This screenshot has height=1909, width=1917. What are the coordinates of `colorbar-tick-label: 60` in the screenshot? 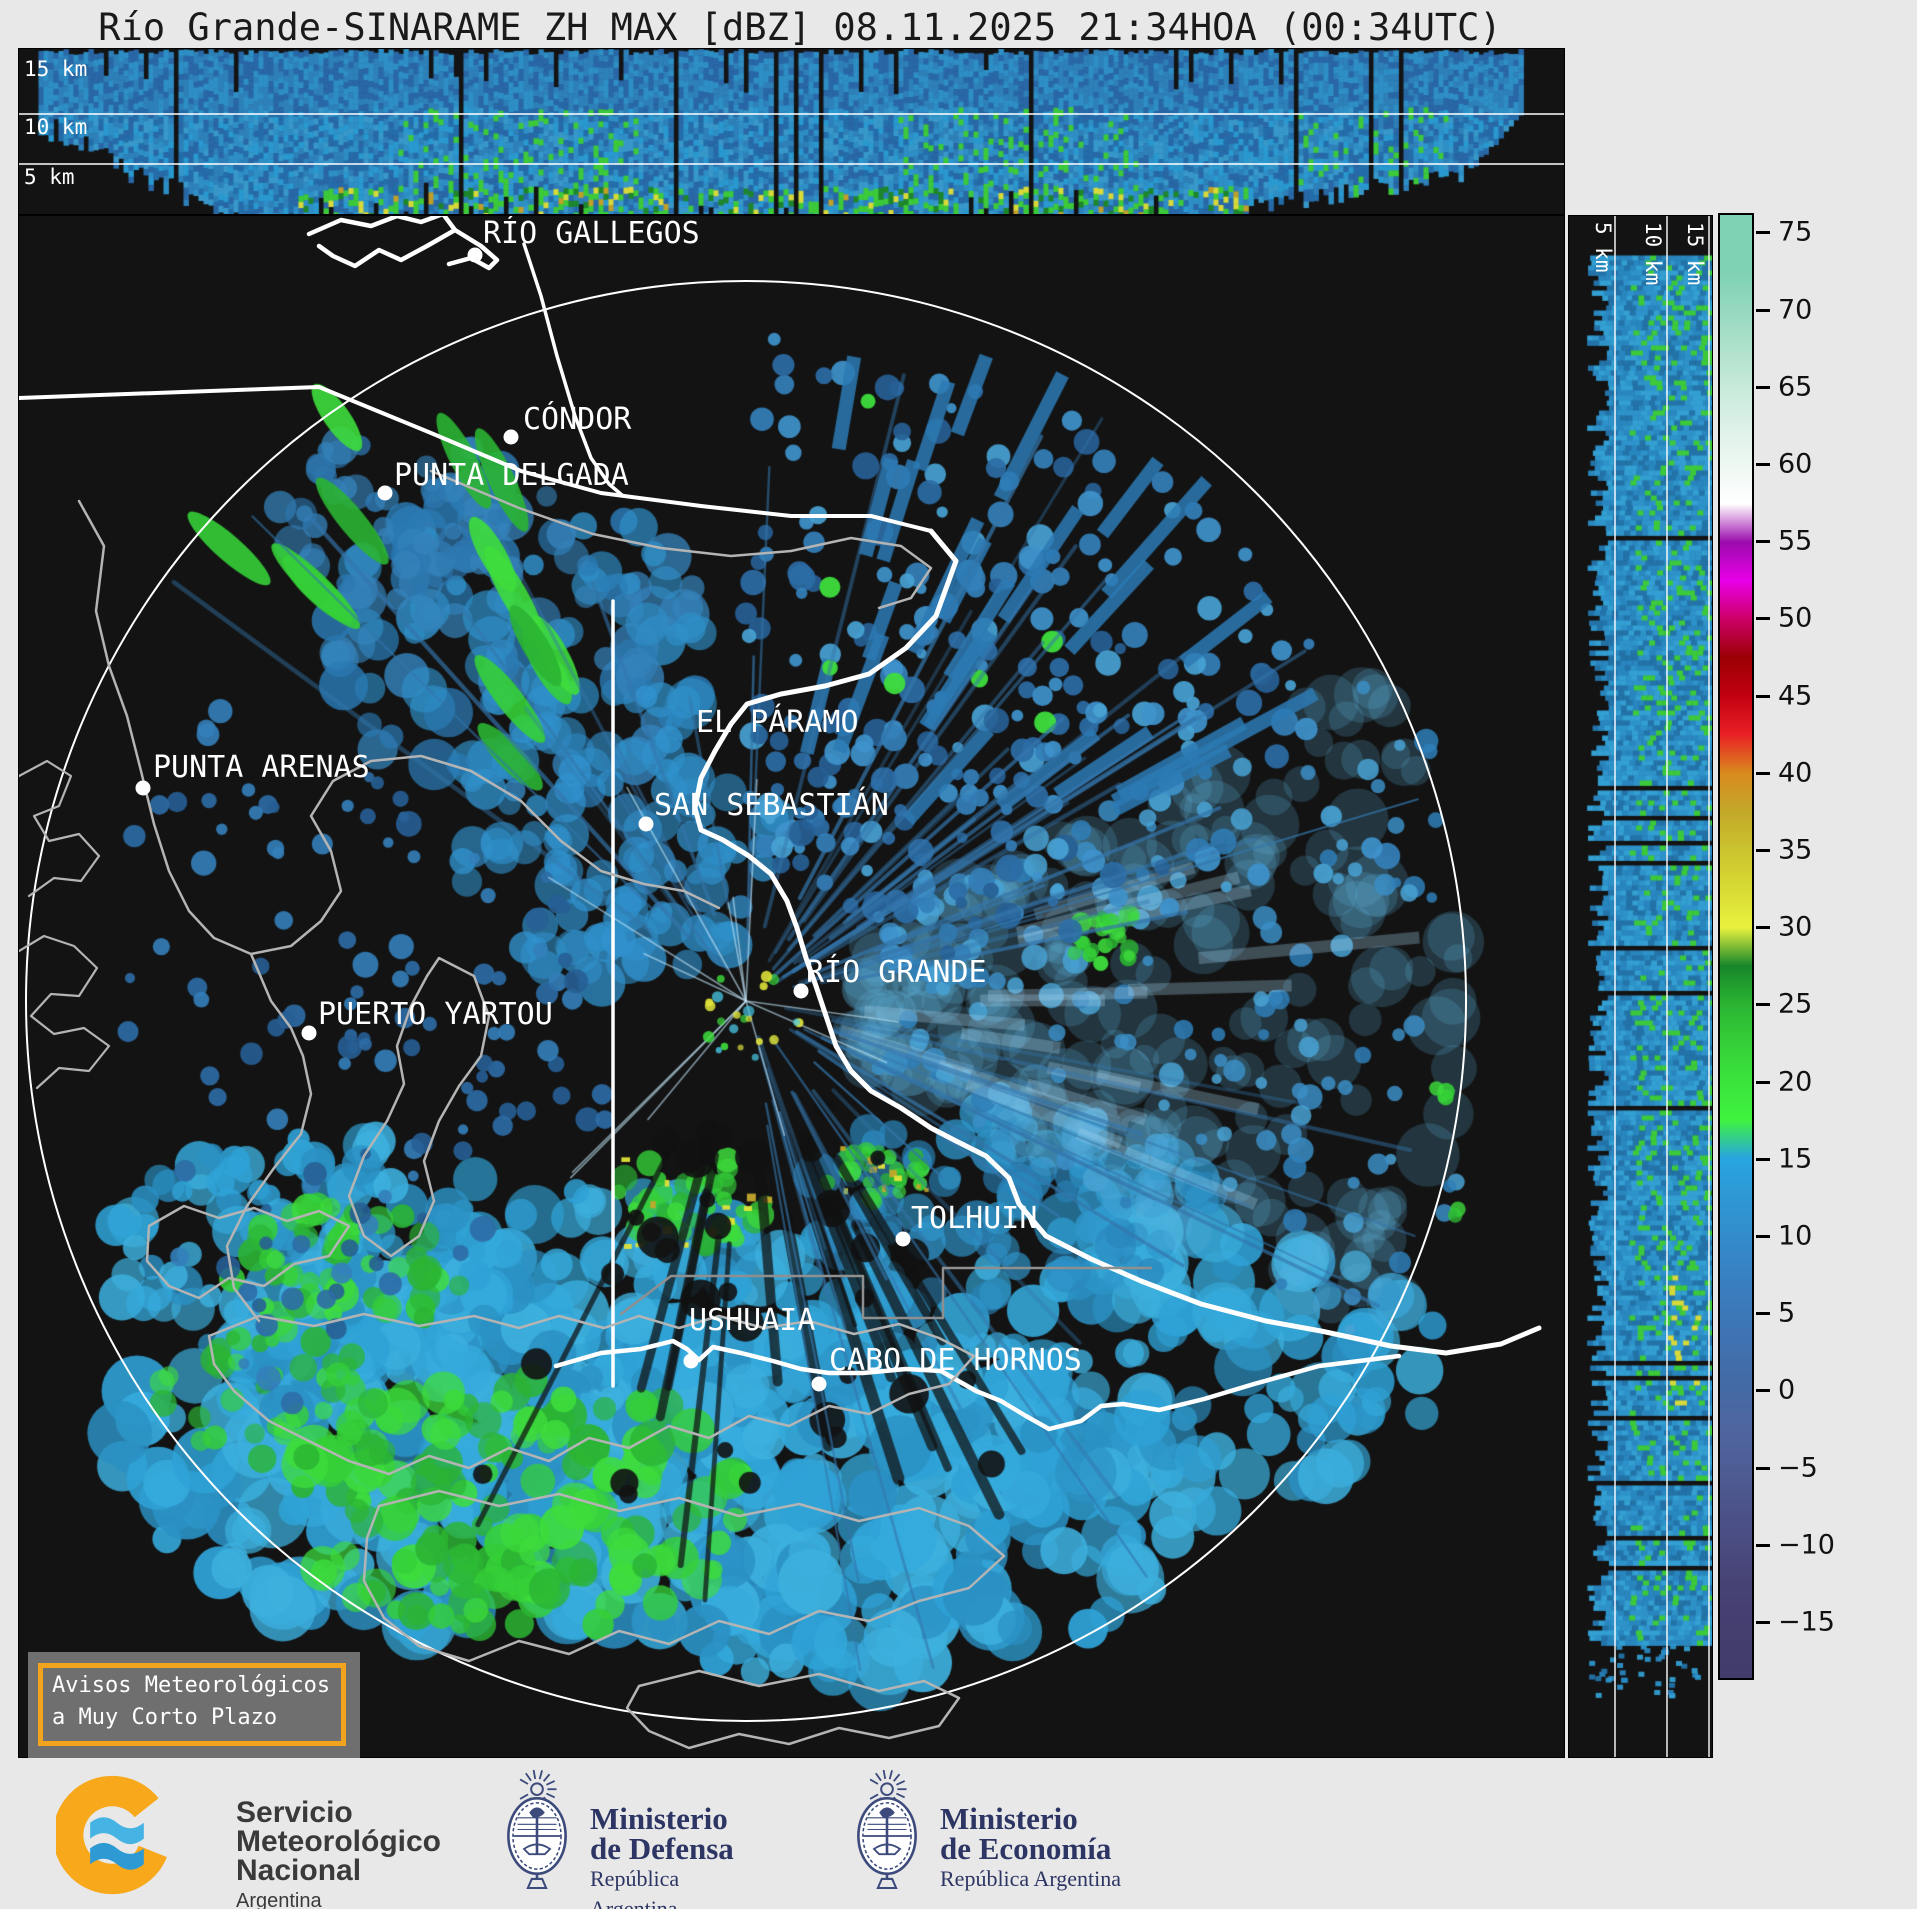 It's located at (1795, 464).